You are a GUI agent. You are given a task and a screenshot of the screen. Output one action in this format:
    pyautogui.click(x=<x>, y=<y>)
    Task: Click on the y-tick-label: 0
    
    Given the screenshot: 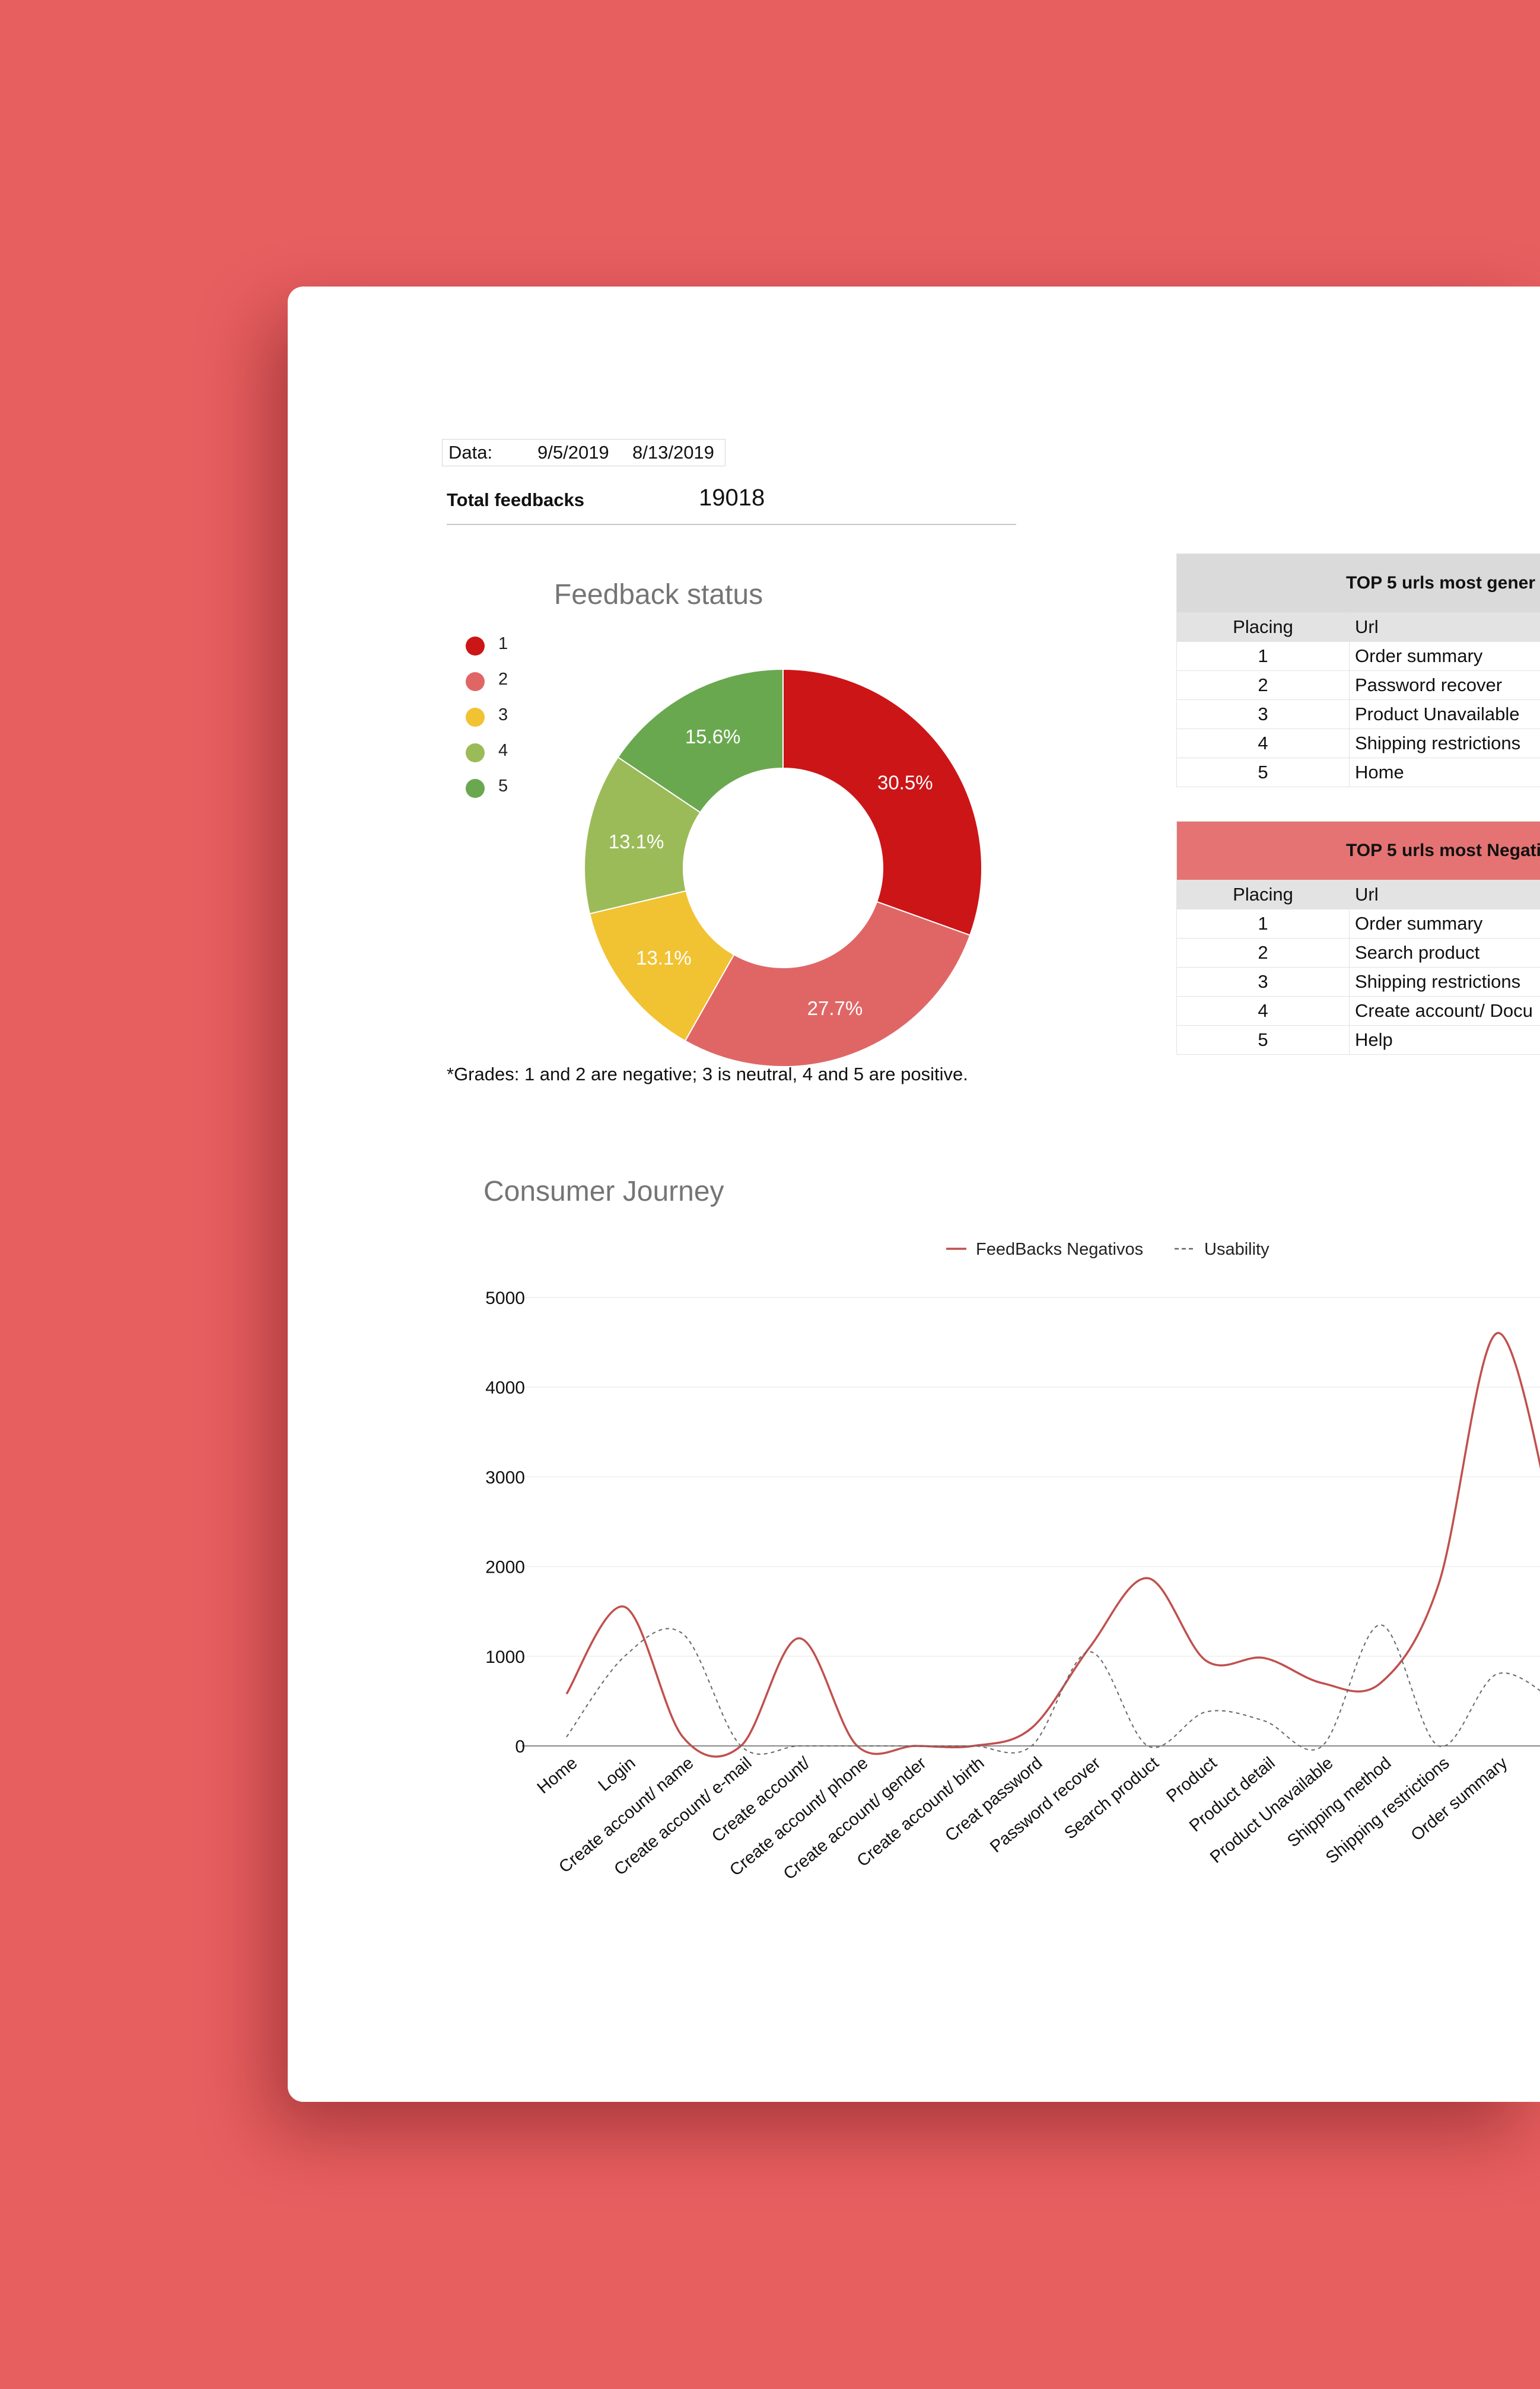 What is the action you would take?
    pyautogui.click(x=520, y=1747)
    